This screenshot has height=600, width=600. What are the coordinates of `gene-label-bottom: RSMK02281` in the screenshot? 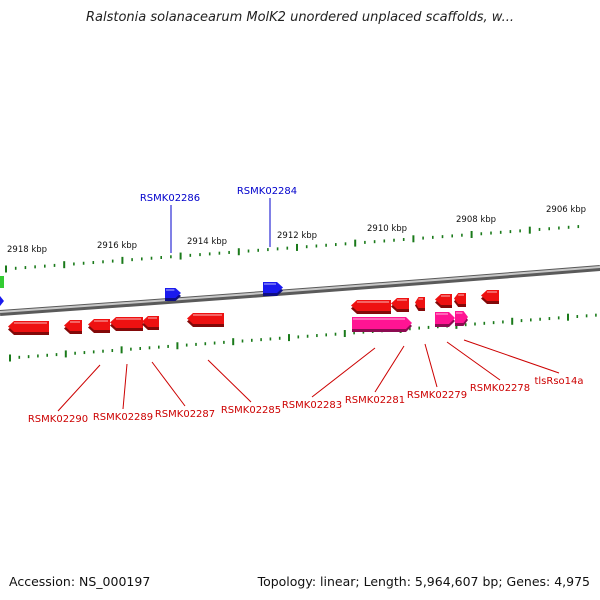 It's located at (375, 400).